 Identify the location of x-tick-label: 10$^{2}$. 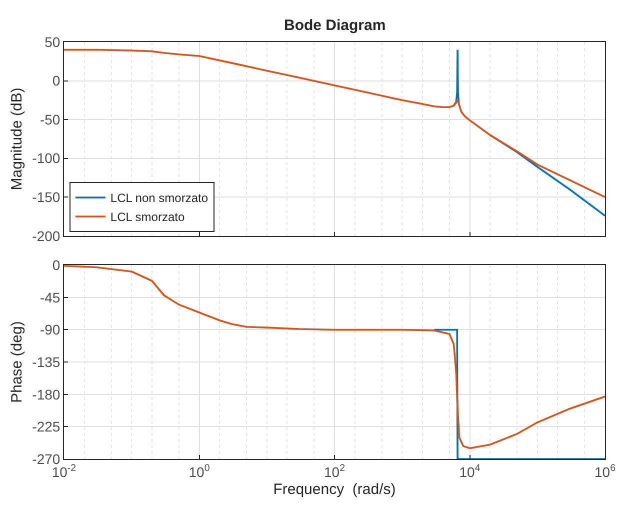
(335, 471).